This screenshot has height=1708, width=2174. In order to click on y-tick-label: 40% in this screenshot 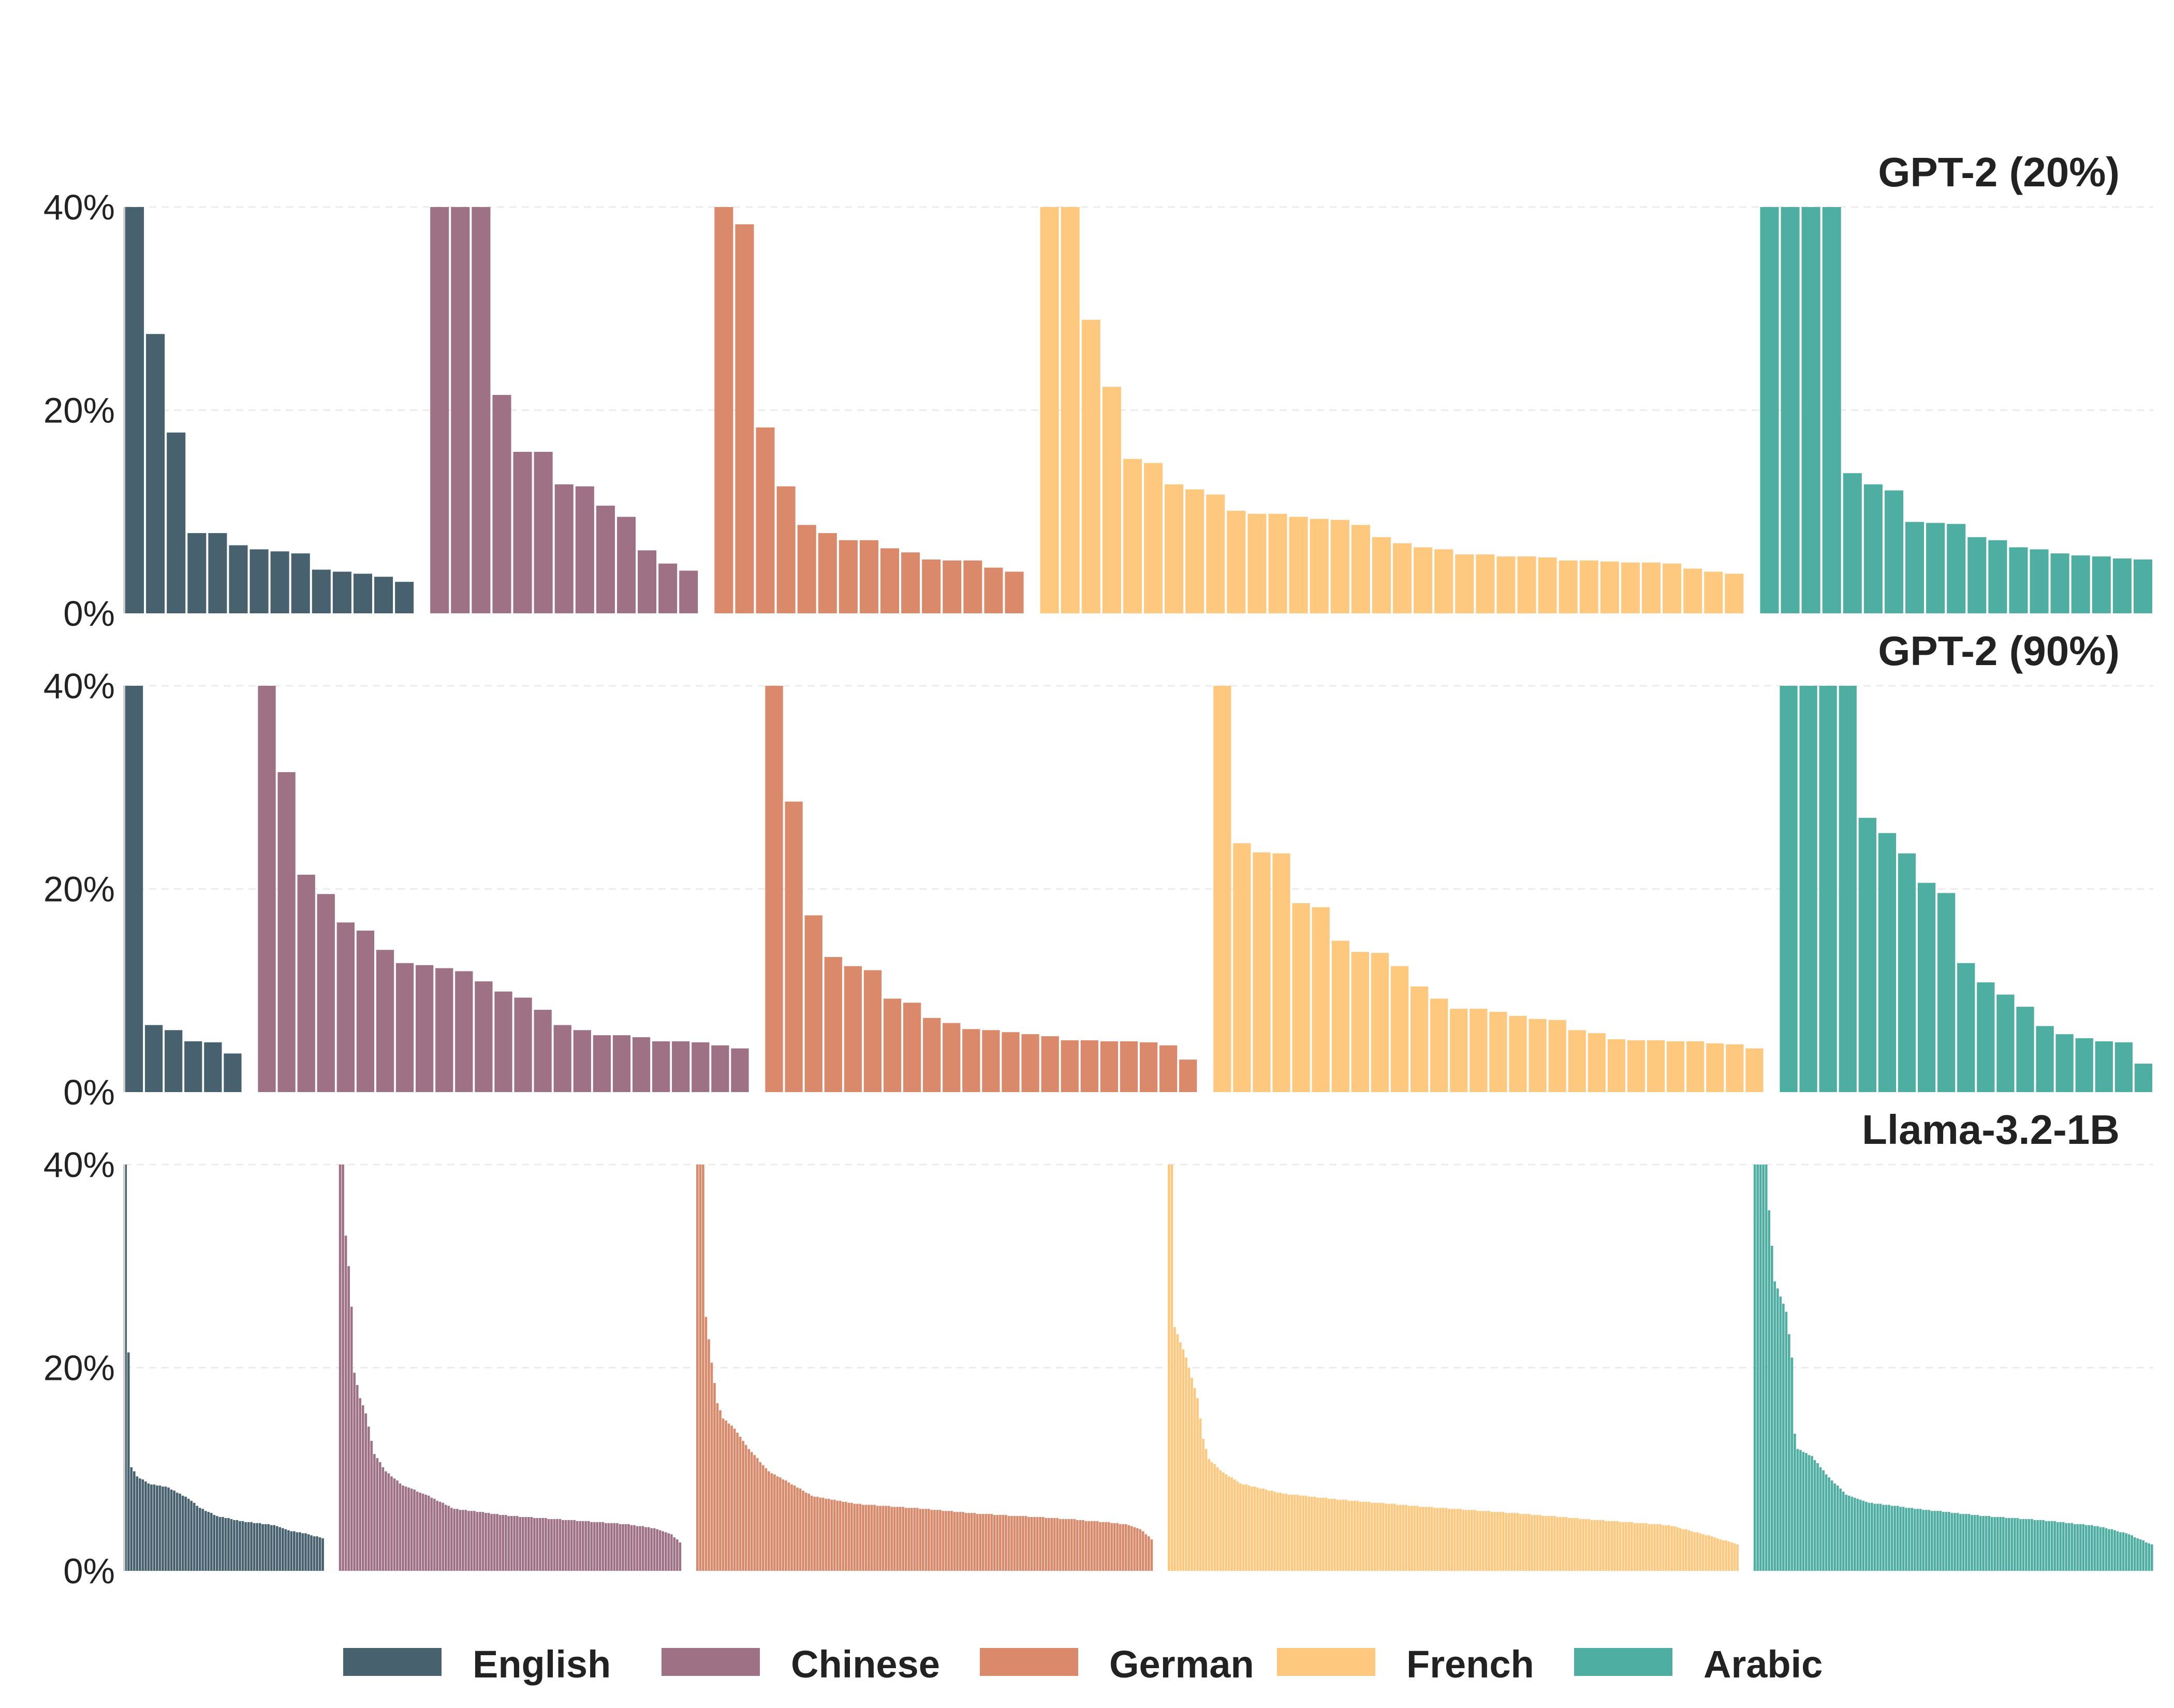, I will do `click(79, 1165)`.